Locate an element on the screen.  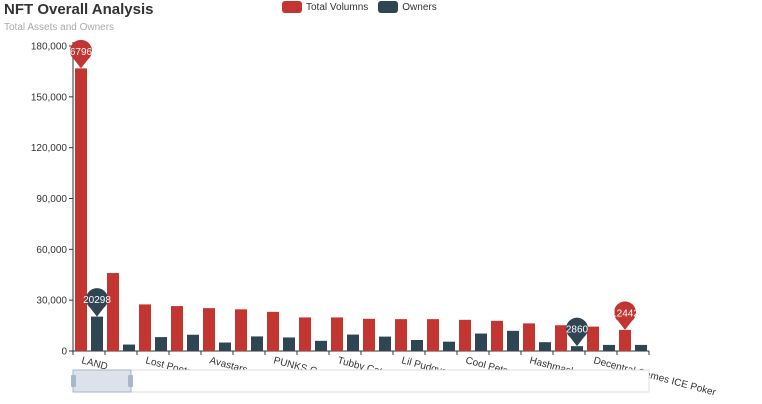
markpoint-label: 2860 is located at coordinates (577, 330).